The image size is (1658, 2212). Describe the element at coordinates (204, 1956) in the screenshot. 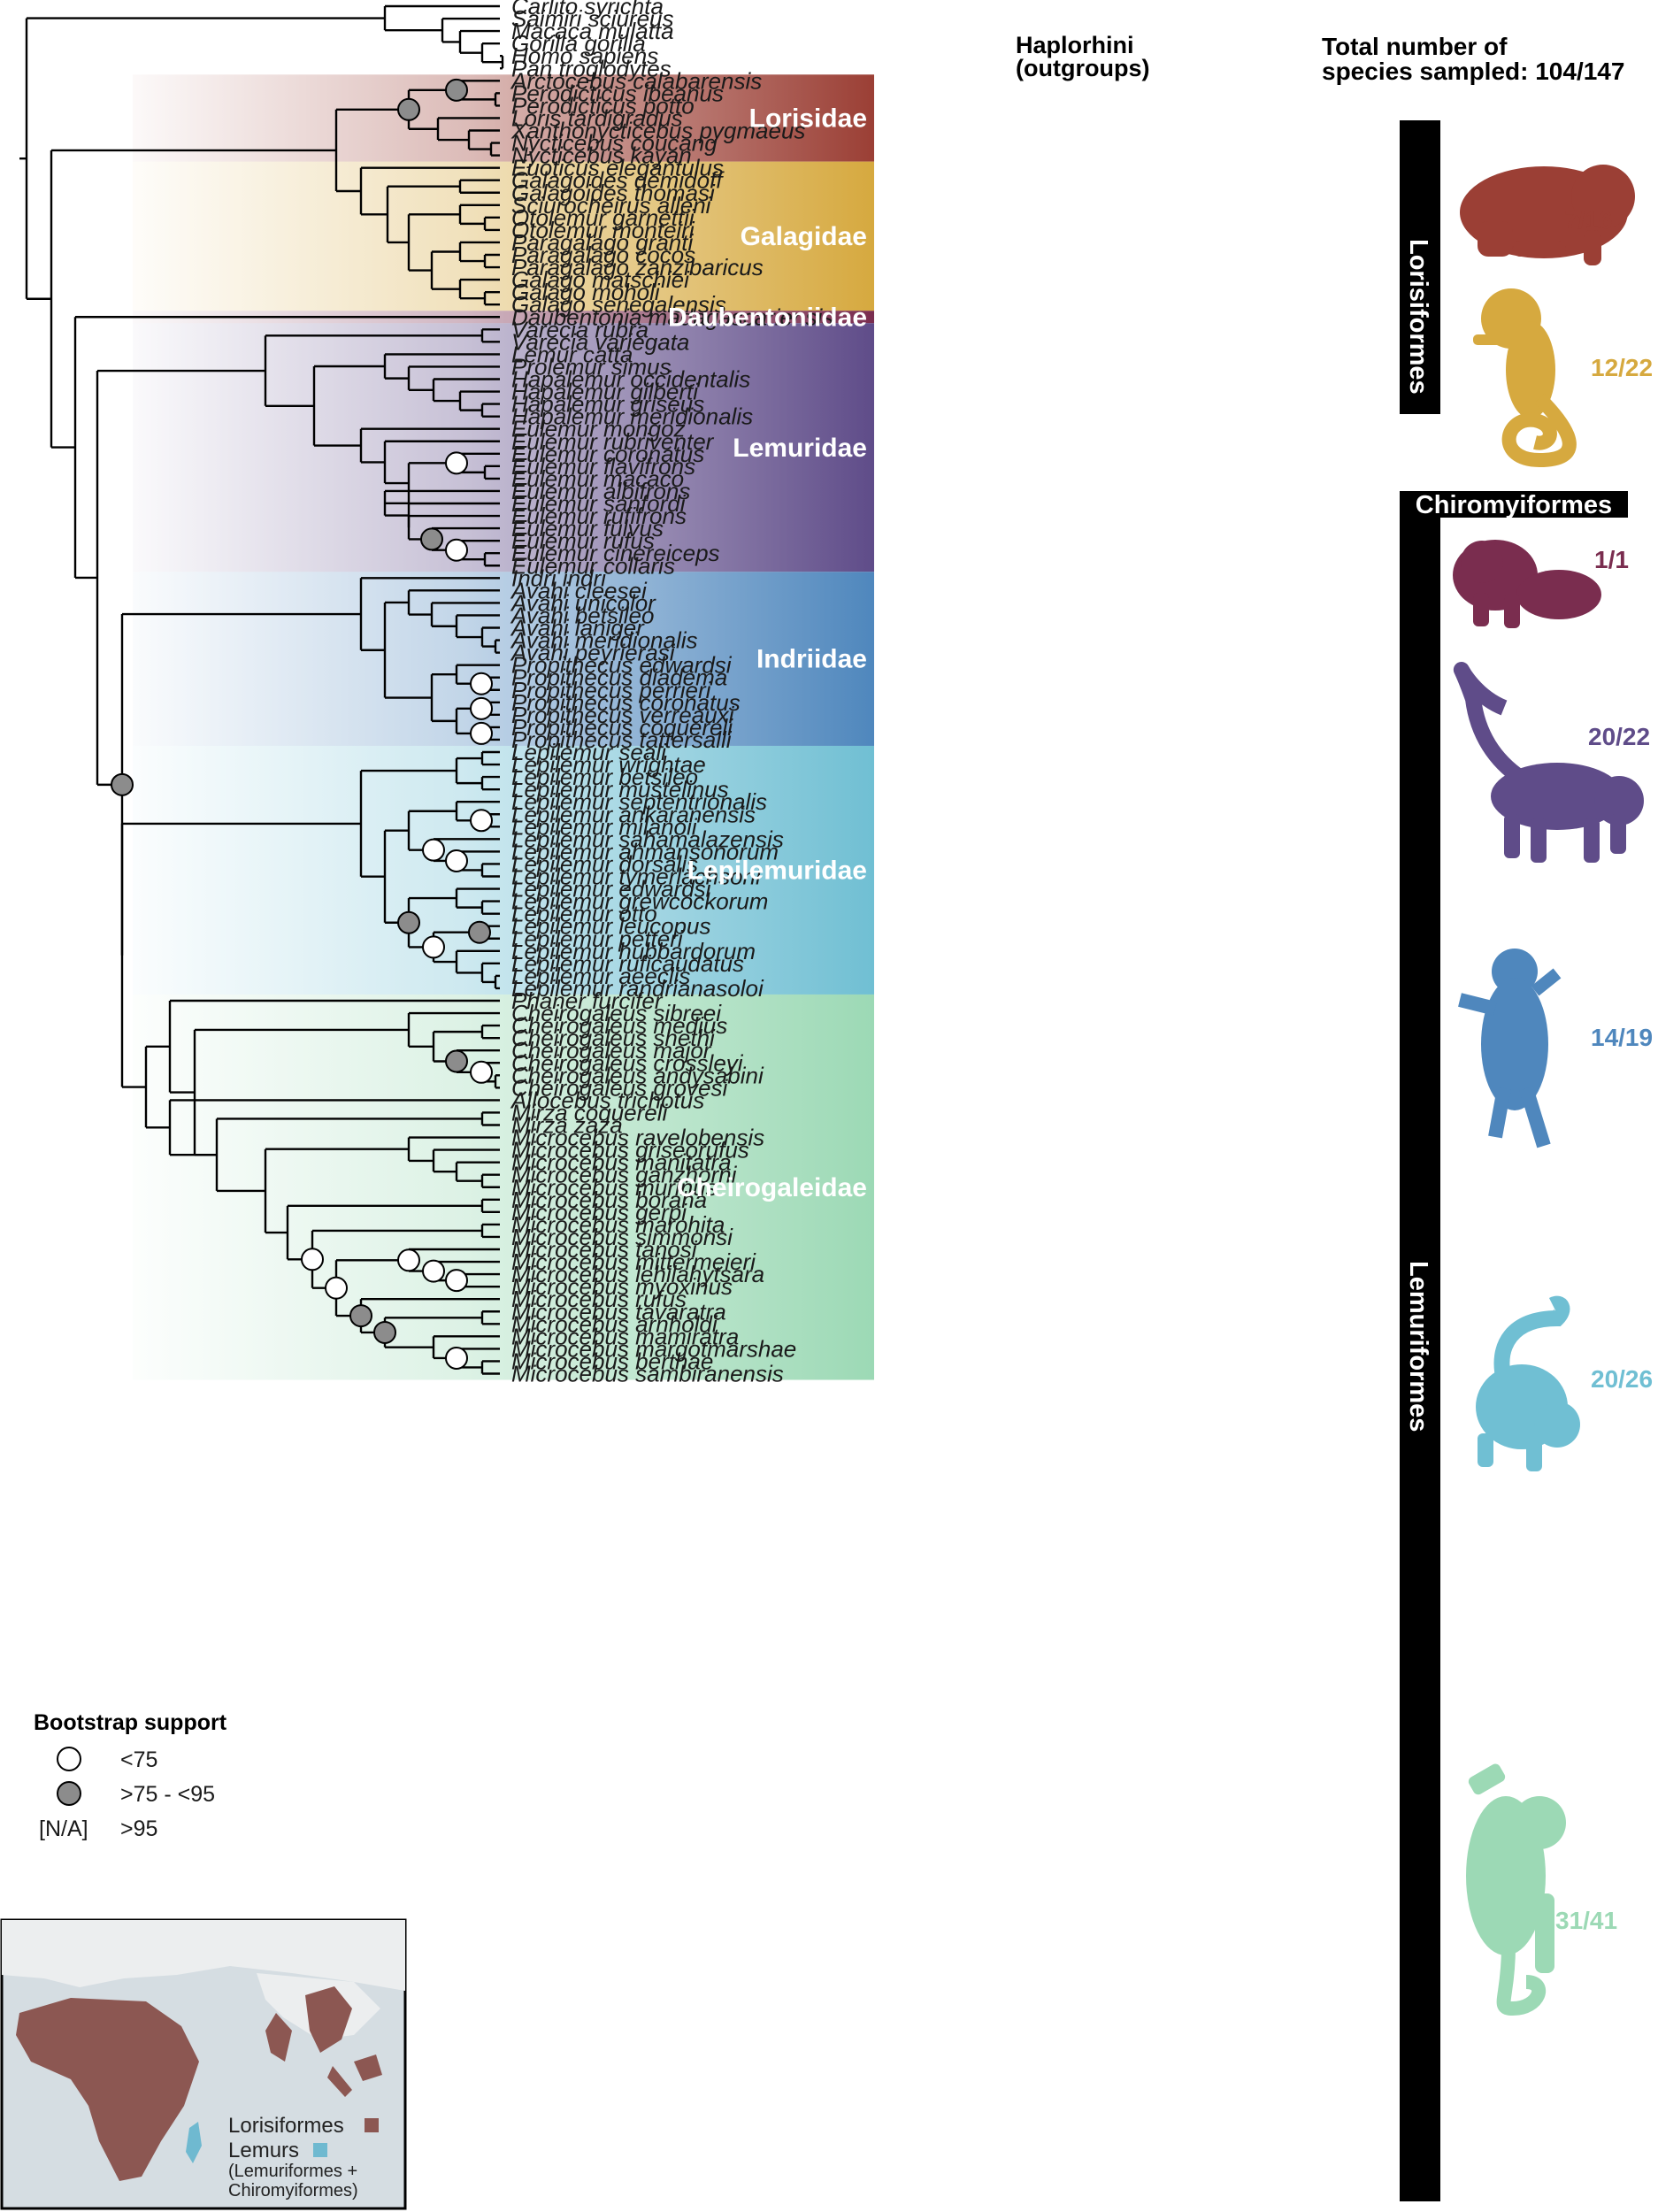

I see `map-eurasia` at that location.